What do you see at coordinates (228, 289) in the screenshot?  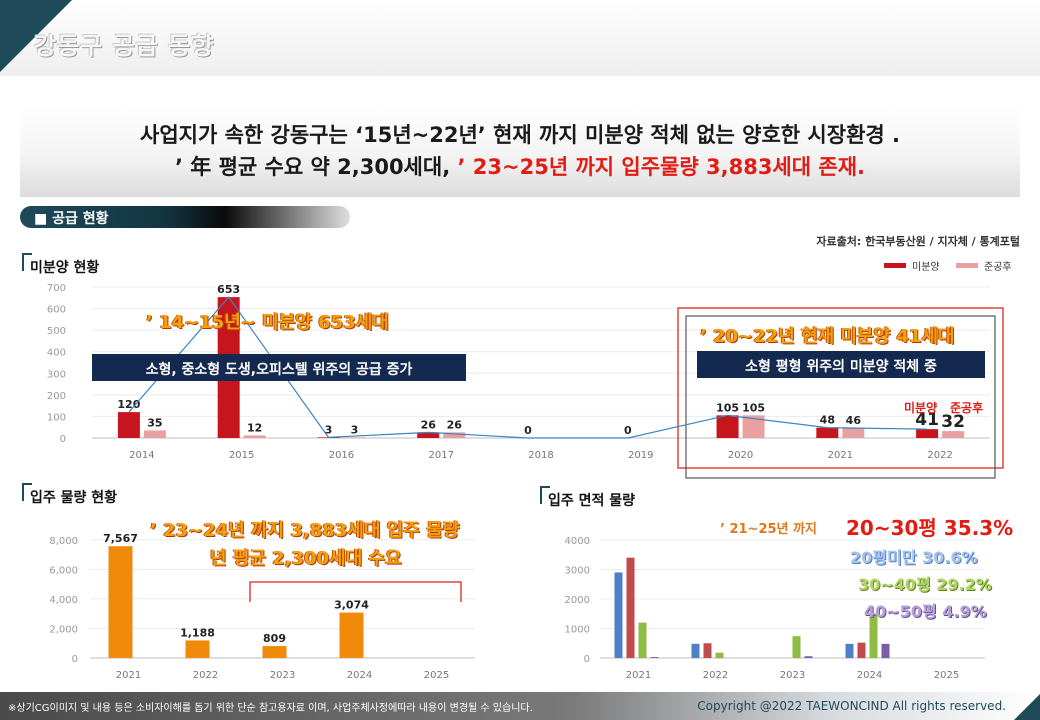 I see `unsold-value-label: 653` at bounding box center [228, 289].